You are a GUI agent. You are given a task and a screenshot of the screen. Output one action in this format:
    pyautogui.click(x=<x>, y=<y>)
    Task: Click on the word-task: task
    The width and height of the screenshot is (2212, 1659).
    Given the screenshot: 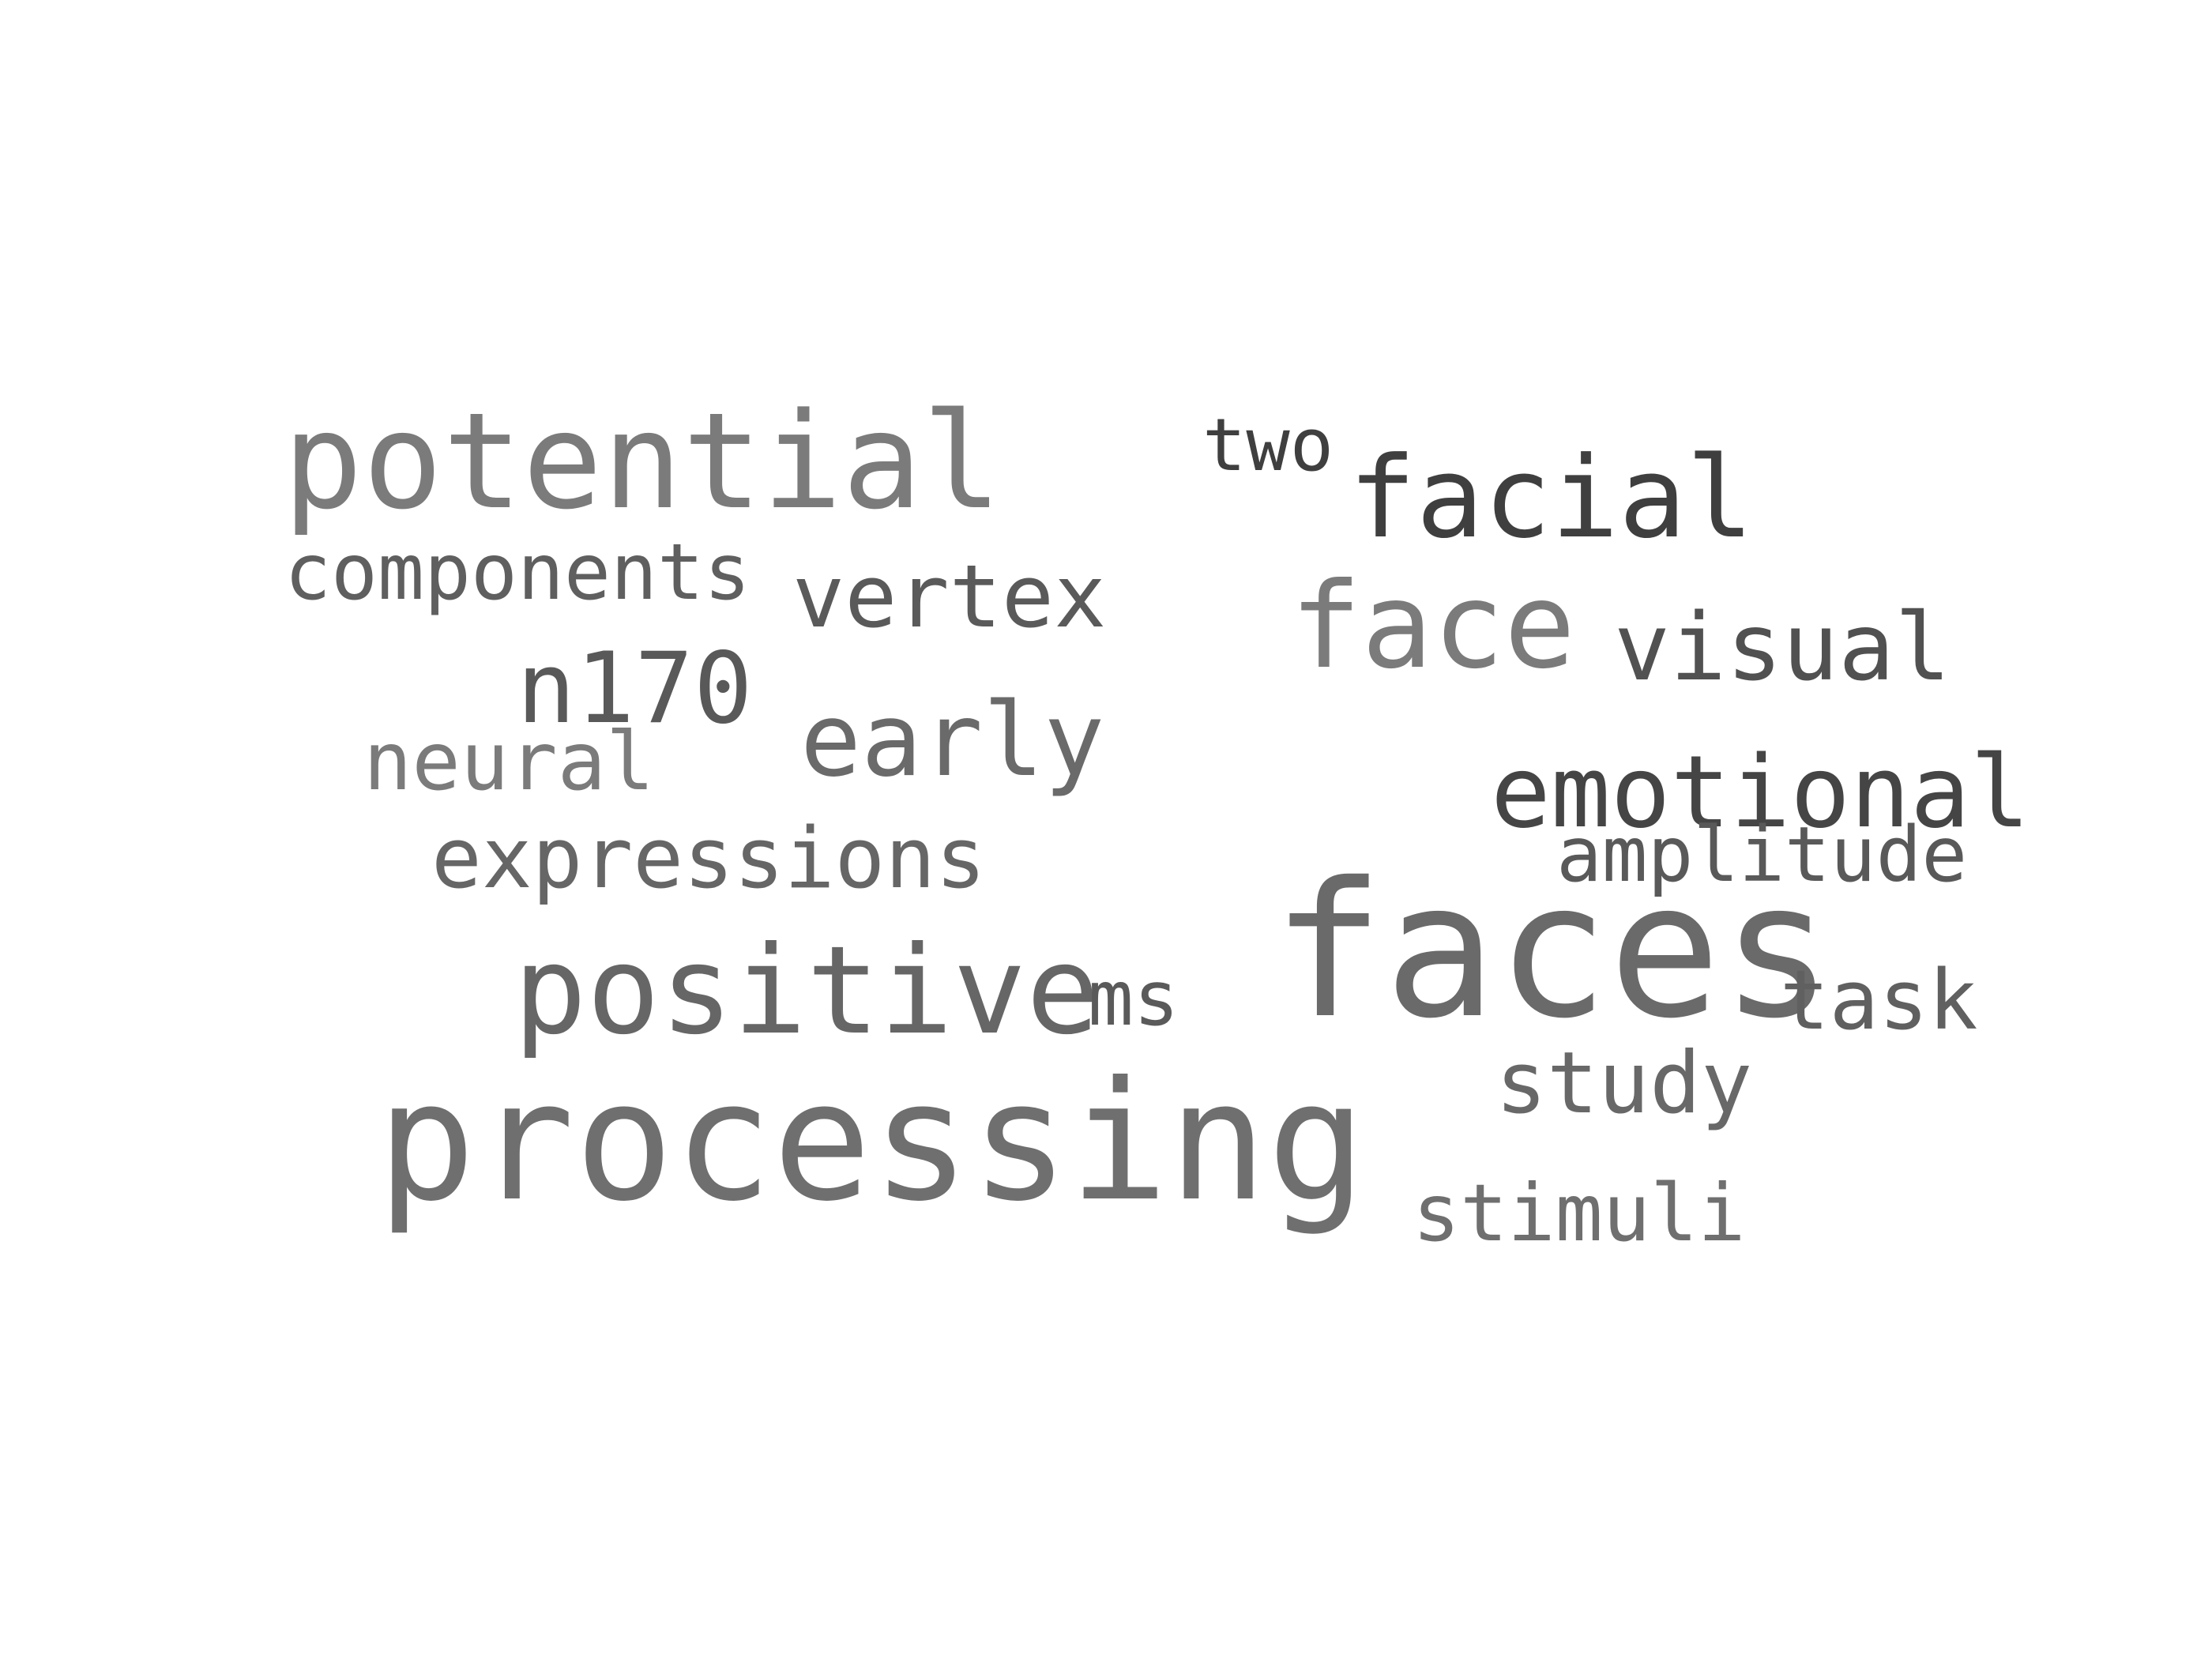 What is the action you would take?
    pyautogui.click(x=1879, y=1000)
    